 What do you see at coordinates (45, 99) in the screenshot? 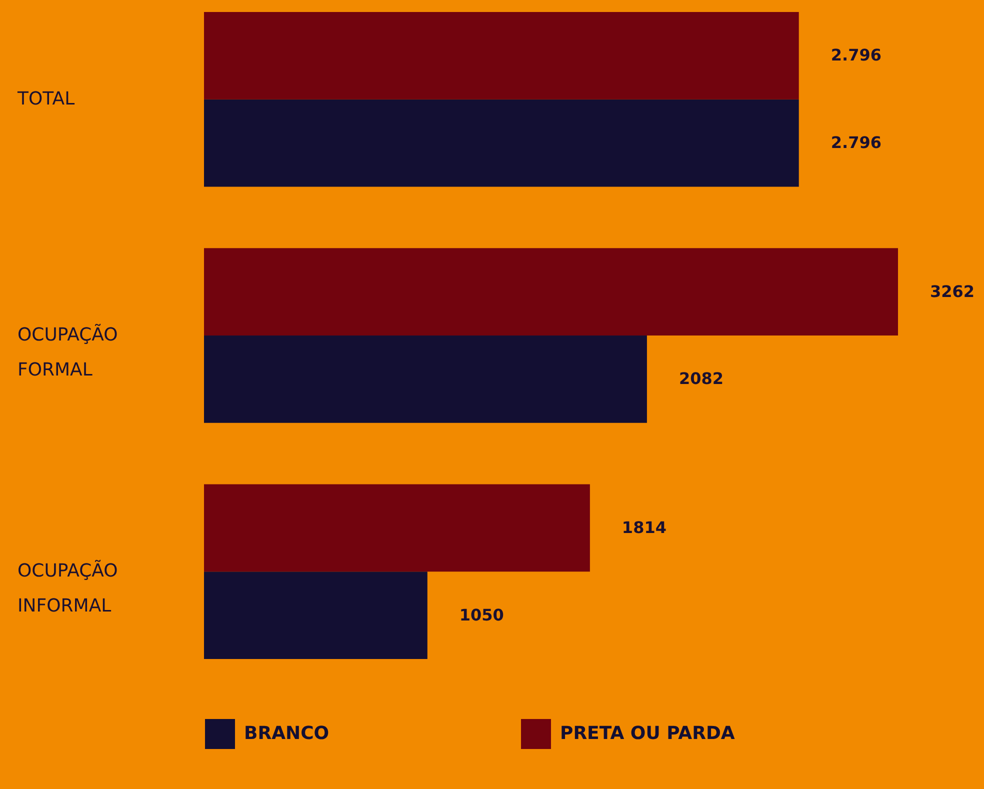
I see `y-tick-label: TOTAL` at bounding box center [45, 99].